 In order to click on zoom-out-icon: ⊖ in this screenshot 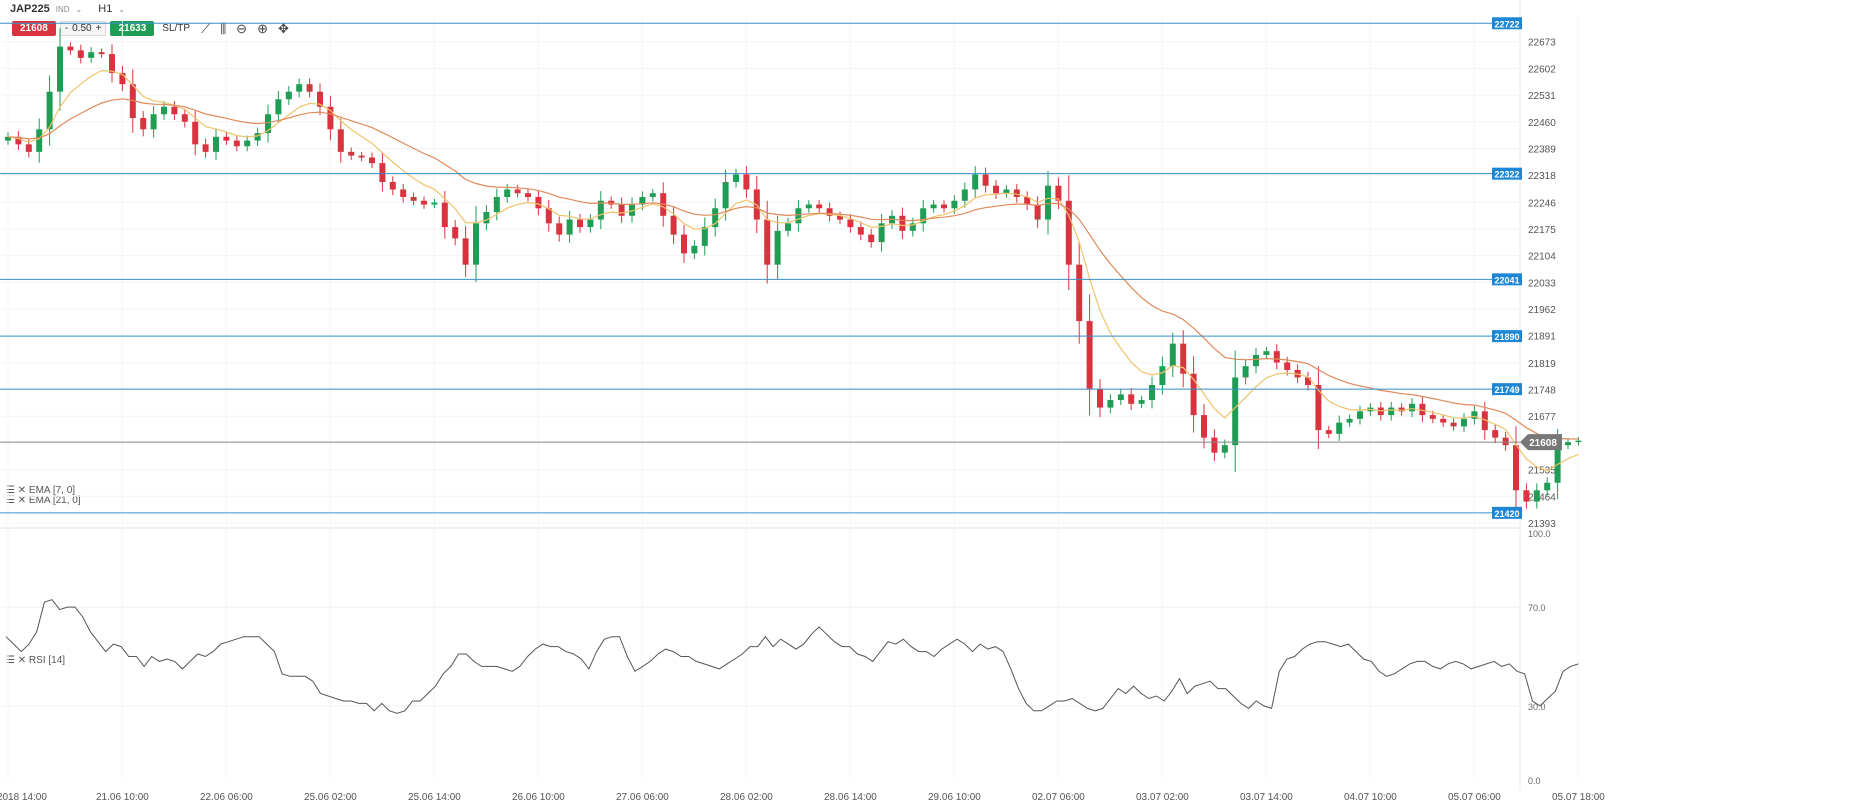, I will do `click(242, 28)`.